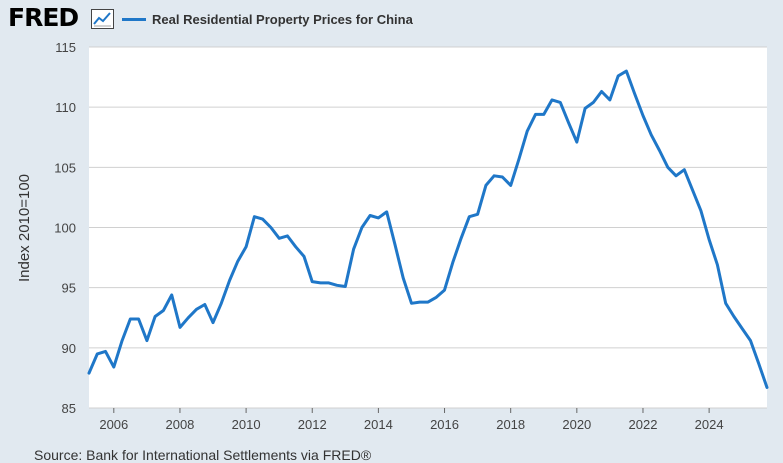 This screenshot has width=783, height=463. What do you see at coordinates (65, 228) in the screenshot?
I see `y-axis-ticks: 85 90 95 100 105 110 115` at bounding box center [65, 228].